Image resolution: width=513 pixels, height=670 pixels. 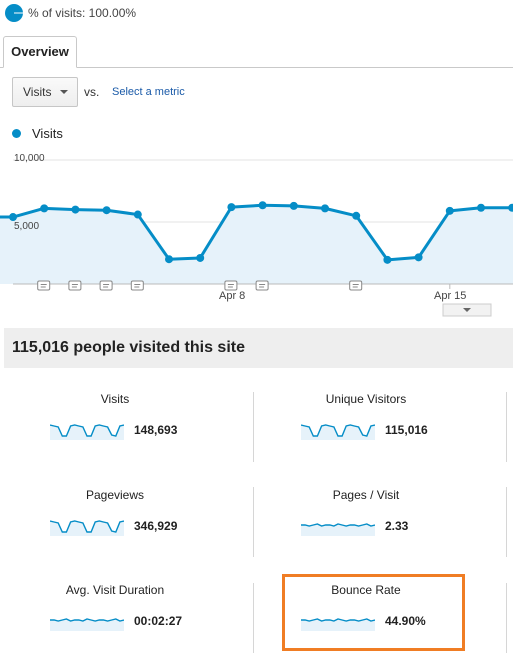 I want to click on x-tick-label: Apr 8, so click(x=232, y=296).